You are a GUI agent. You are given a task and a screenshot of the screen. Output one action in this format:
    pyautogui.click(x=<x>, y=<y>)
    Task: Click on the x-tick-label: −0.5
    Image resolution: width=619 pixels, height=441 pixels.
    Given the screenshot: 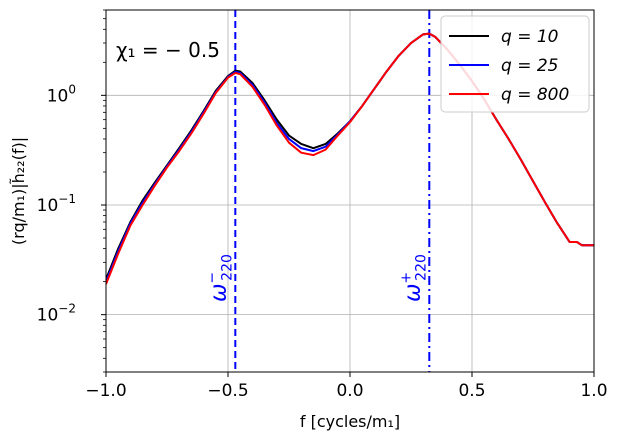 What is the action you would take?
    pyautogui.click(x=227, y=391)
    